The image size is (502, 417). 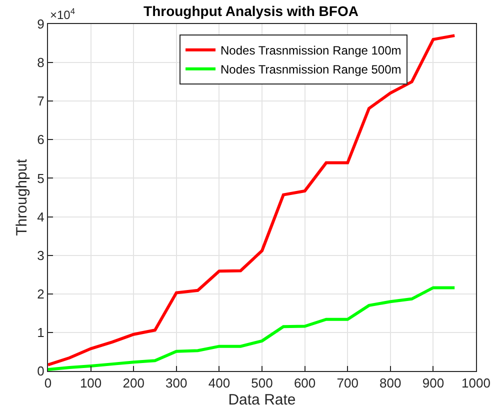 What do you see at coordinates (433, 383) in the screenshot?
I see `x-tick-label: 900` at bounding box center [433, 383].